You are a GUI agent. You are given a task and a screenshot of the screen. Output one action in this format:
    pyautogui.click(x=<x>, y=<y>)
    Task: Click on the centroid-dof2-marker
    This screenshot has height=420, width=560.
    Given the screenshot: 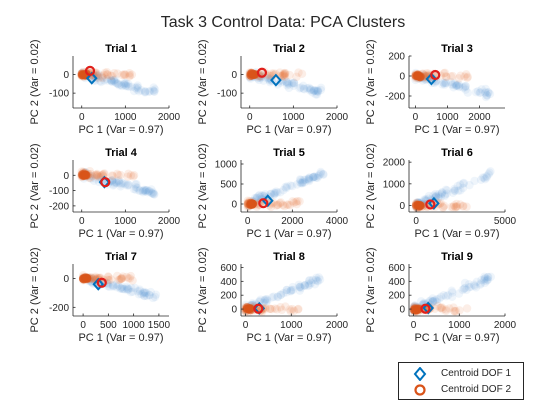 What is the action you would take?
    pyautogui.click(x=105, y=182)
    